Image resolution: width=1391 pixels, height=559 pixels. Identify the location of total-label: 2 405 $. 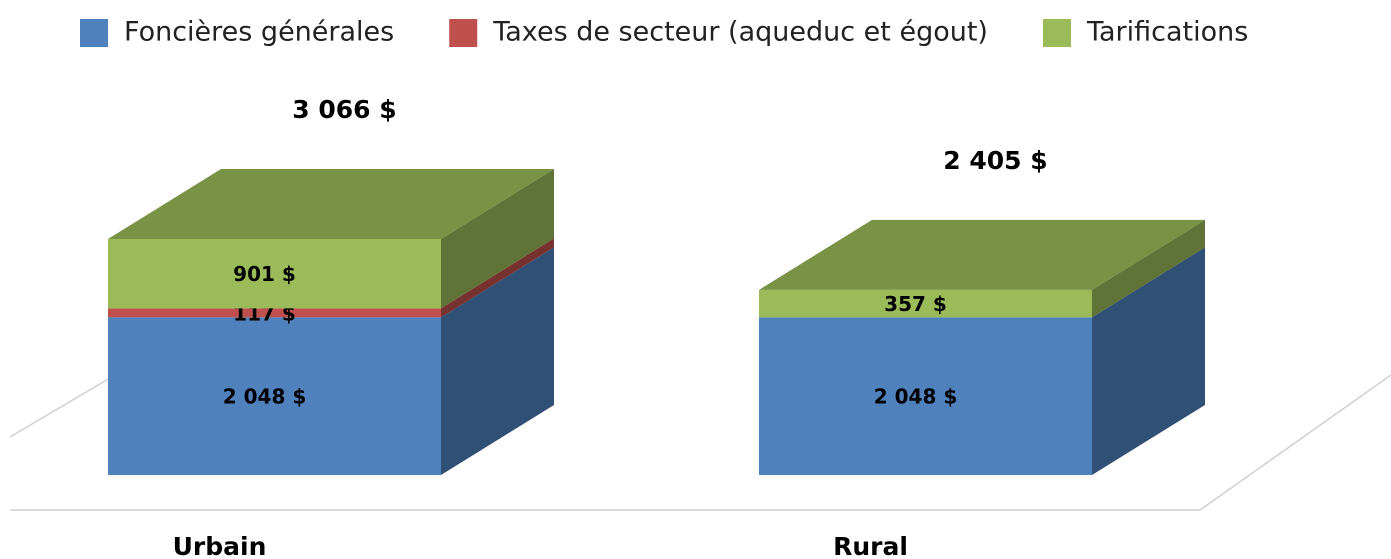
(995, 160).